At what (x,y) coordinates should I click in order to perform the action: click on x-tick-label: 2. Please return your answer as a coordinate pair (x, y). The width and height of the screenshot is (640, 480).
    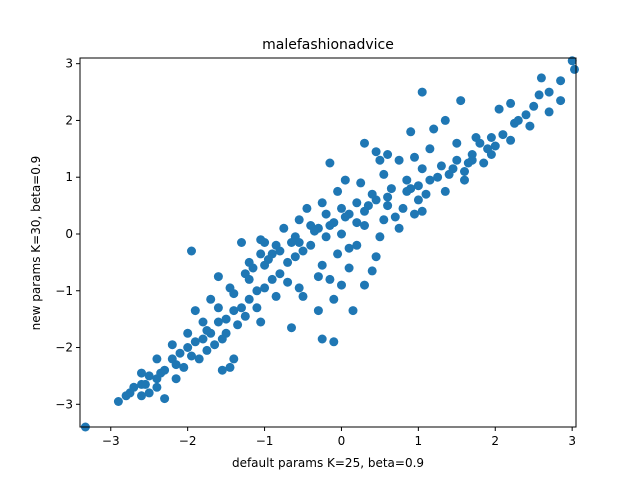
    Looking at the image, I should click on (495, 441).